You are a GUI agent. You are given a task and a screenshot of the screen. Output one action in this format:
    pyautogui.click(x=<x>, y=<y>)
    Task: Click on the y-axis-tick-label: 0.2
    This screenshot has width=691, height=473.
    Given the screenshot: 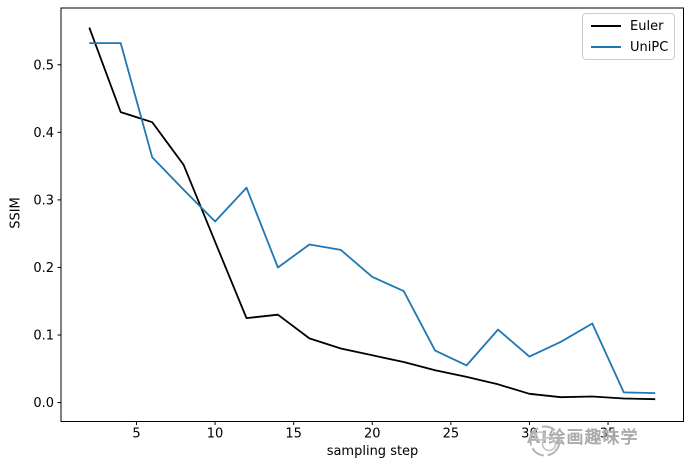 What is the action you would take?
    pyautogui.click(x=43, y=268)
    